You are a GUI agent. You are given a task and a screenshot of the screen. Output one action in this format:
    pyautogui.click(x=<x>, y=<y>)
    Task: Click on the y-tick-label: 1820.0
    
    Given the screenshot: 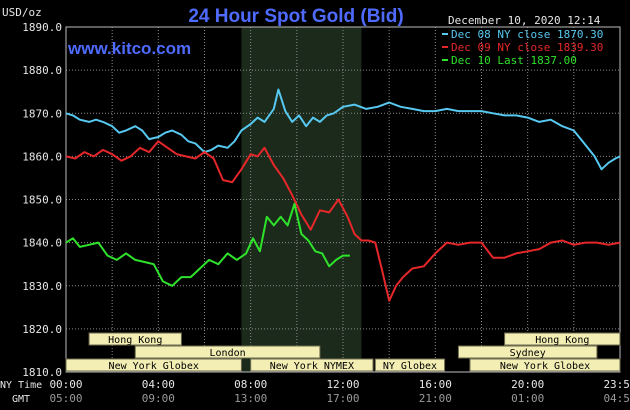 What is the action you would take?
    pyautogui.click(x=42, y=329)
    